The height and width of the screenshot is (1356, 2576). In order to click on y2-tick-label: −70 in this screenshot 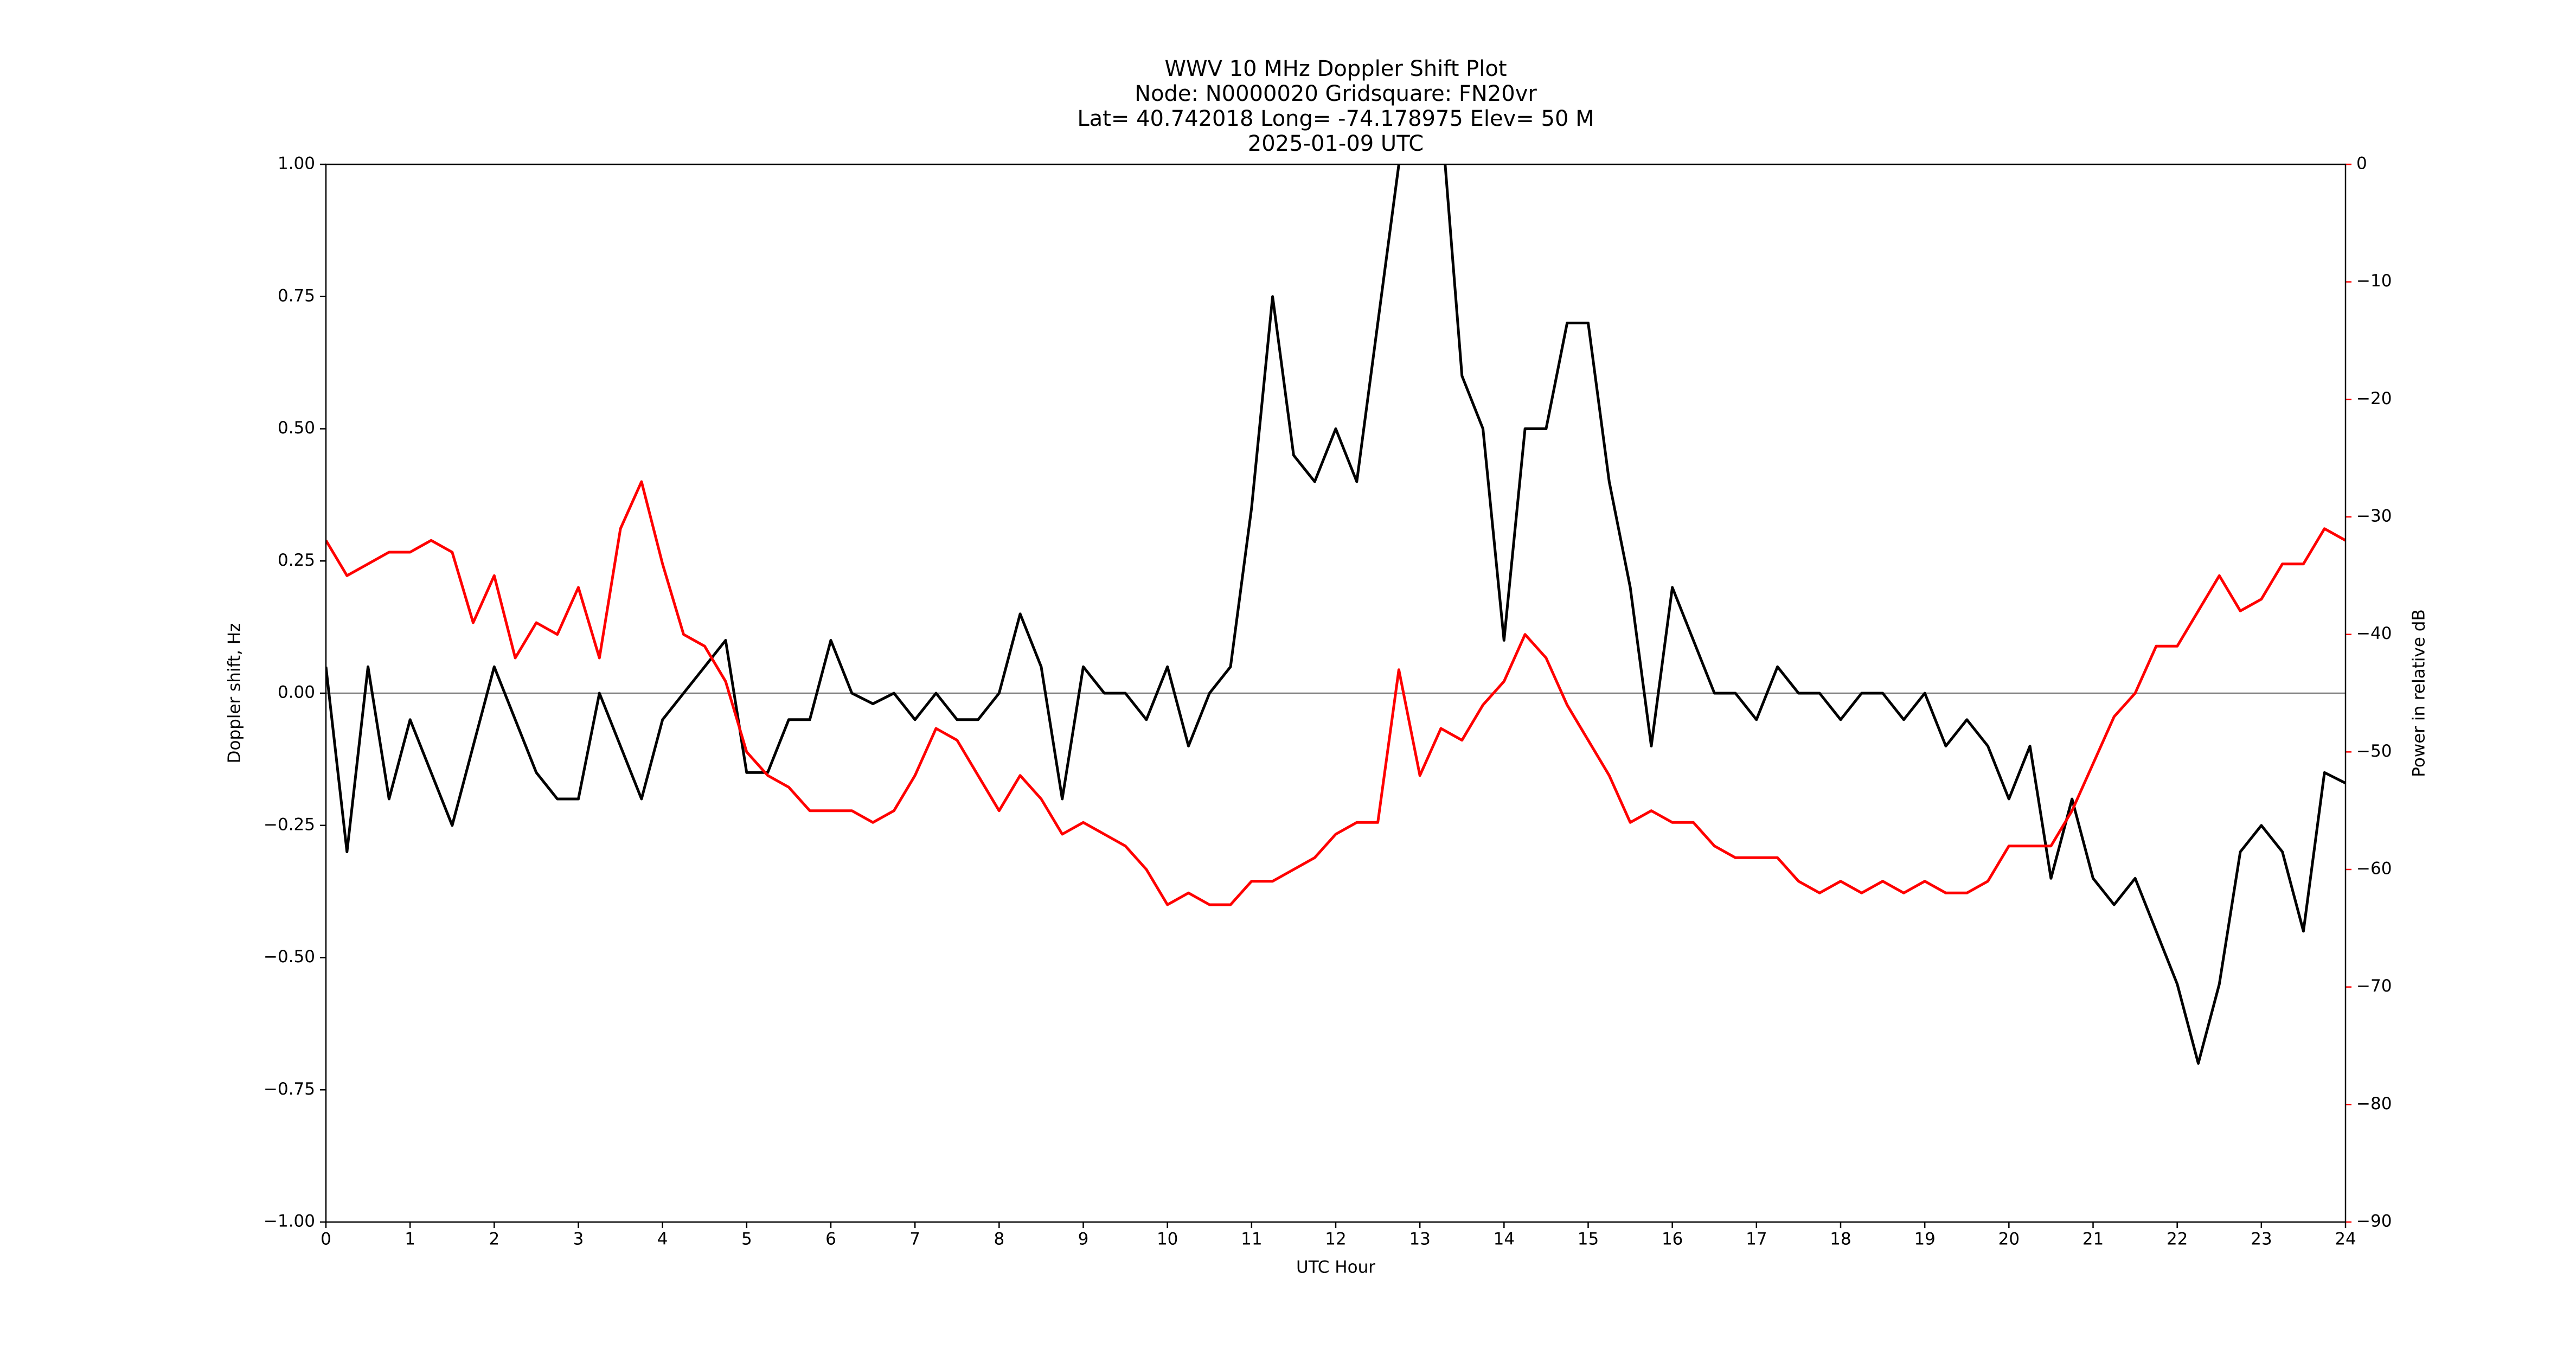, I will do `click(2374, 986)`.